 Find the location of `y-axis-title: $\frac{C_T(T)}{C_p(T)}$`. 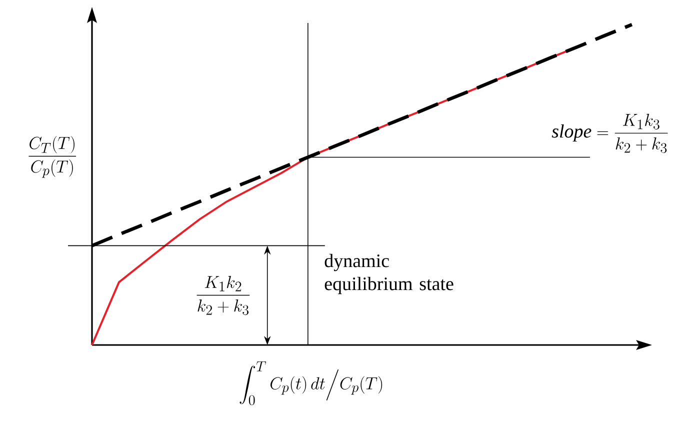

y-axis-title: $\frac{C_T(T)}{C_p(T)}$ is located at coordinates (52, 157).